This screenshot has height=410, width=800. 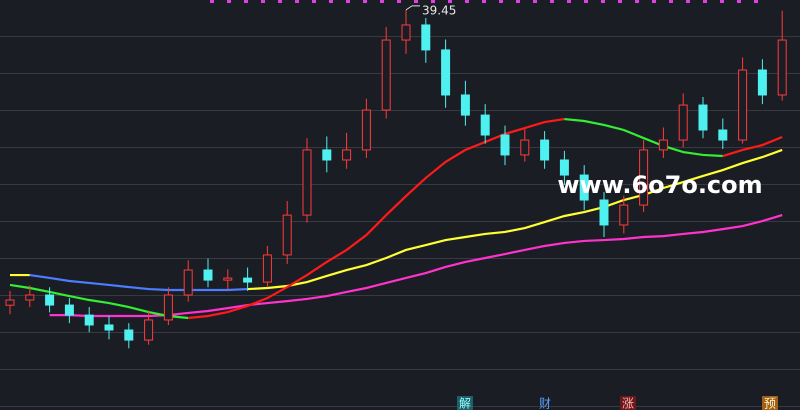 I want to click on event-marker: 预, so click(x=770, y=403).